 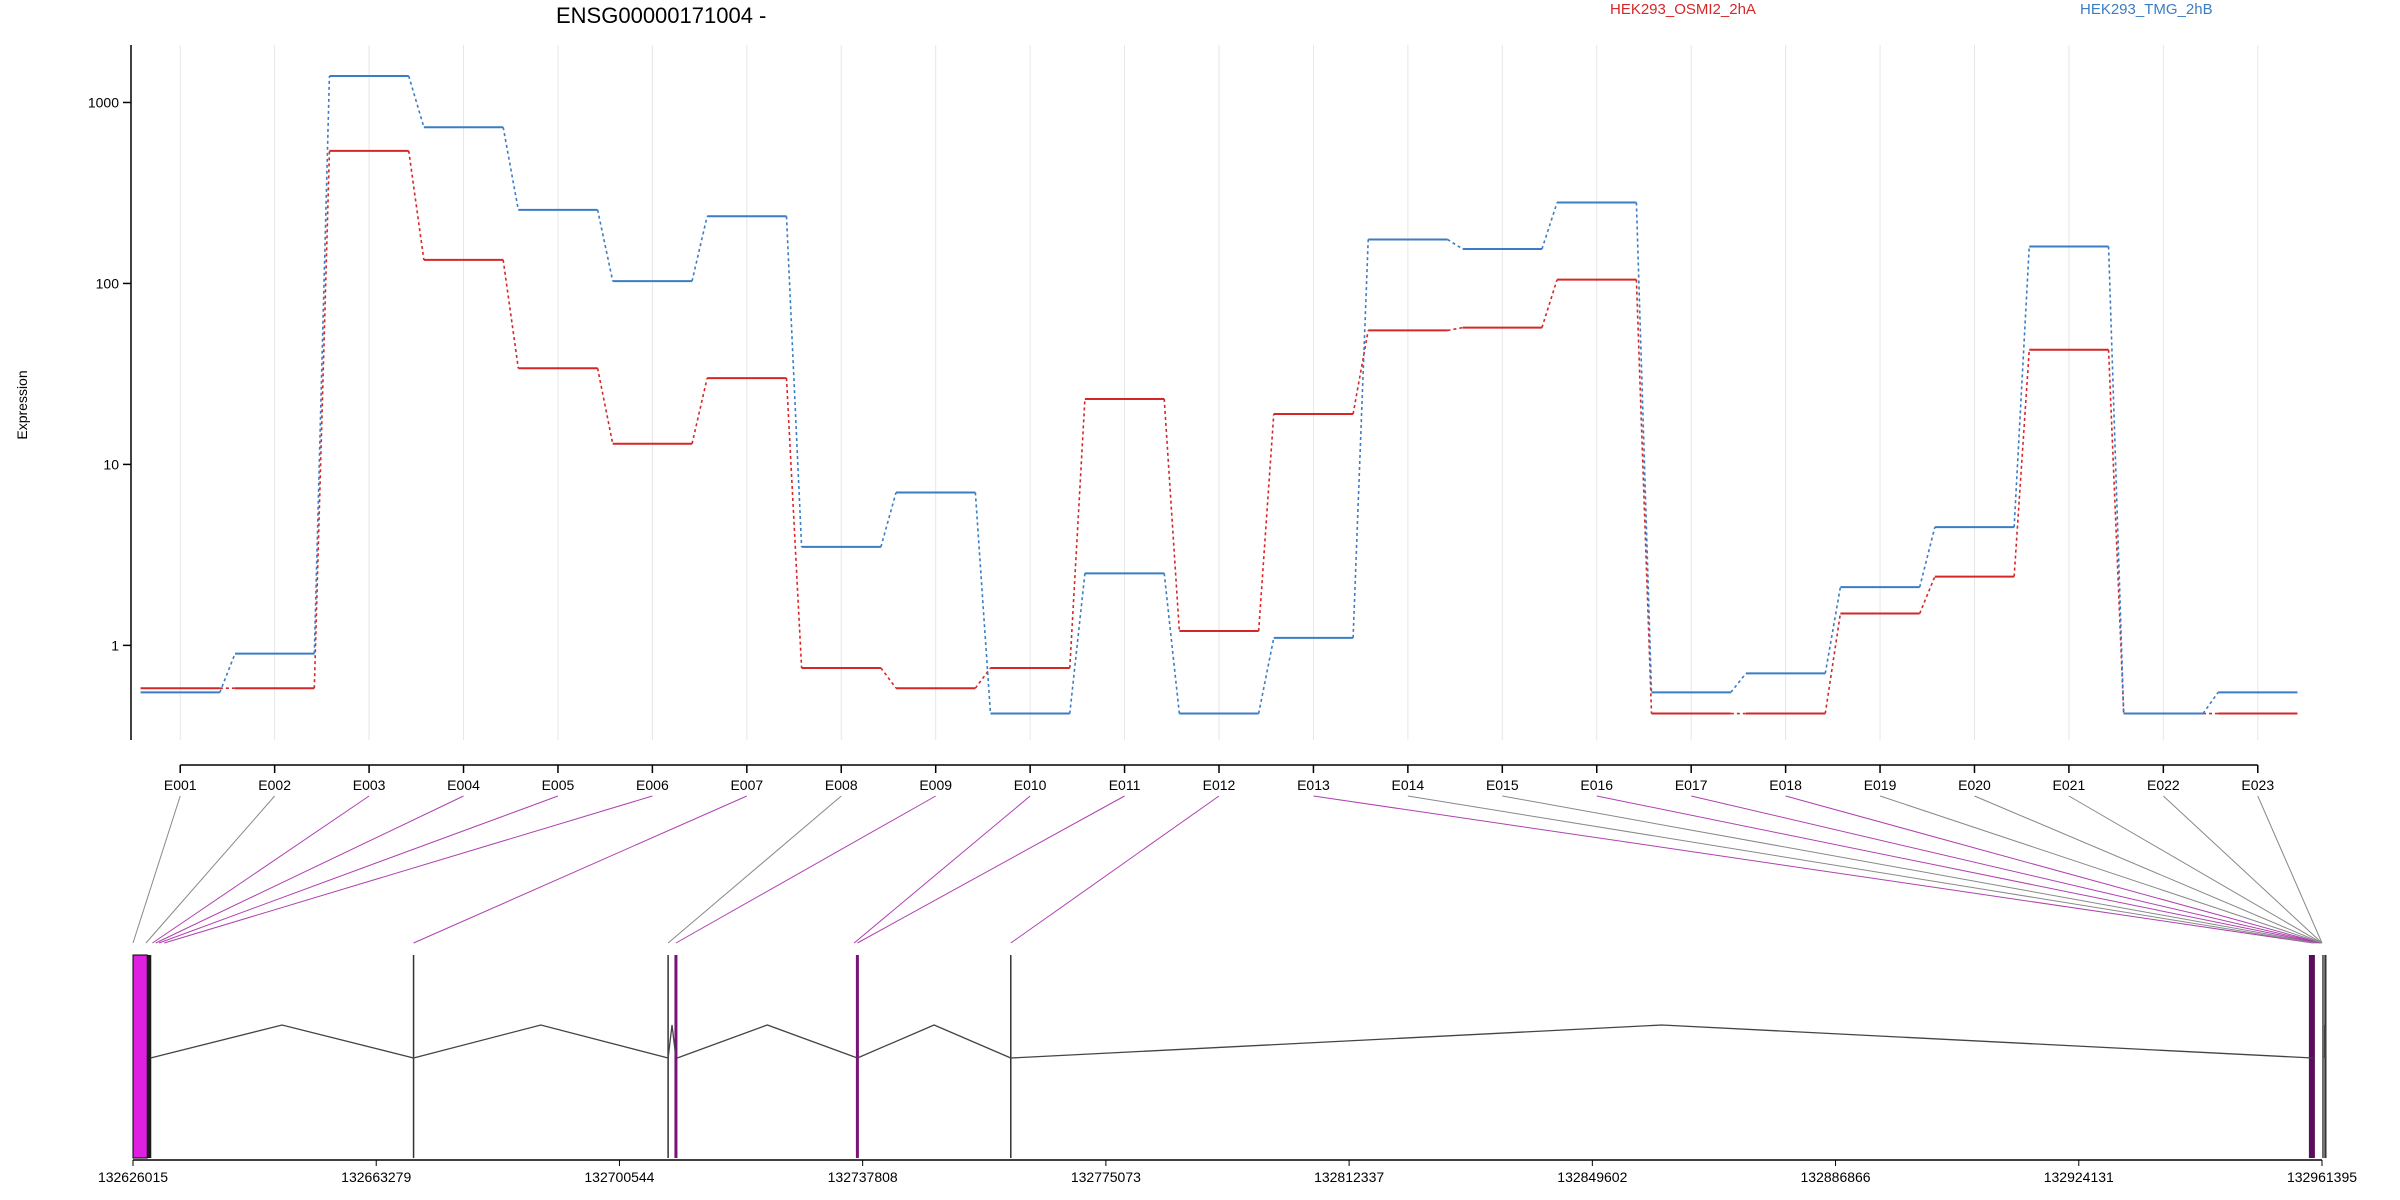 What do you see at coordinates (149, 1056) in the screenshot?
I see `exon-block` at bounding box center [149, 1056].